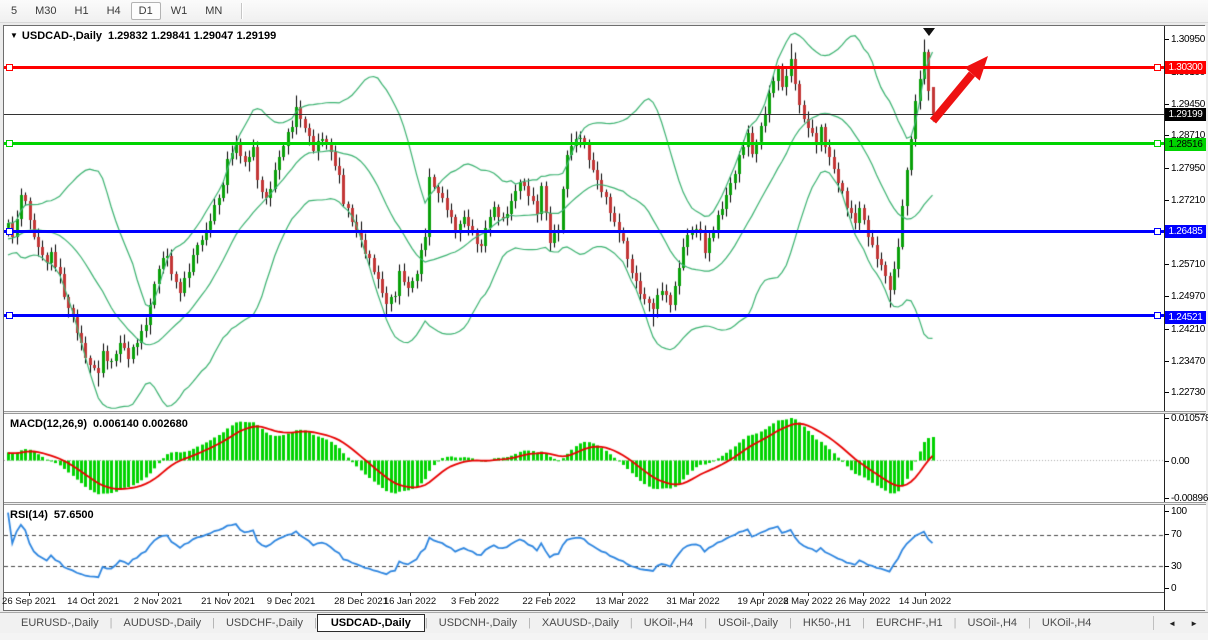 The width and height of the screenshot is (1208, 640). Describe the element at coordinates (1185, 392) in the screenshot. I see `price-tick: 1.22730` at that location.